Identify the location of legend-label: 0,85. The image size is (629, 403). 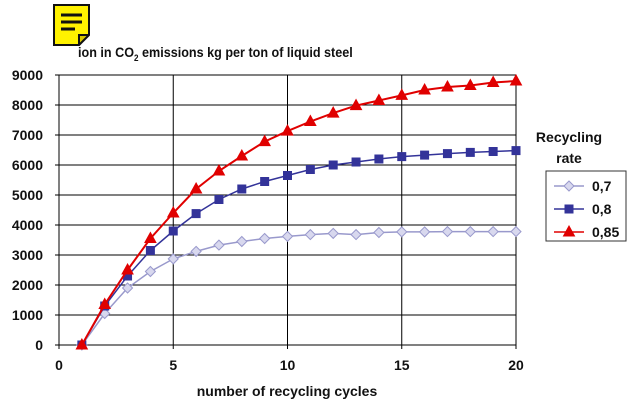
(605, 232).